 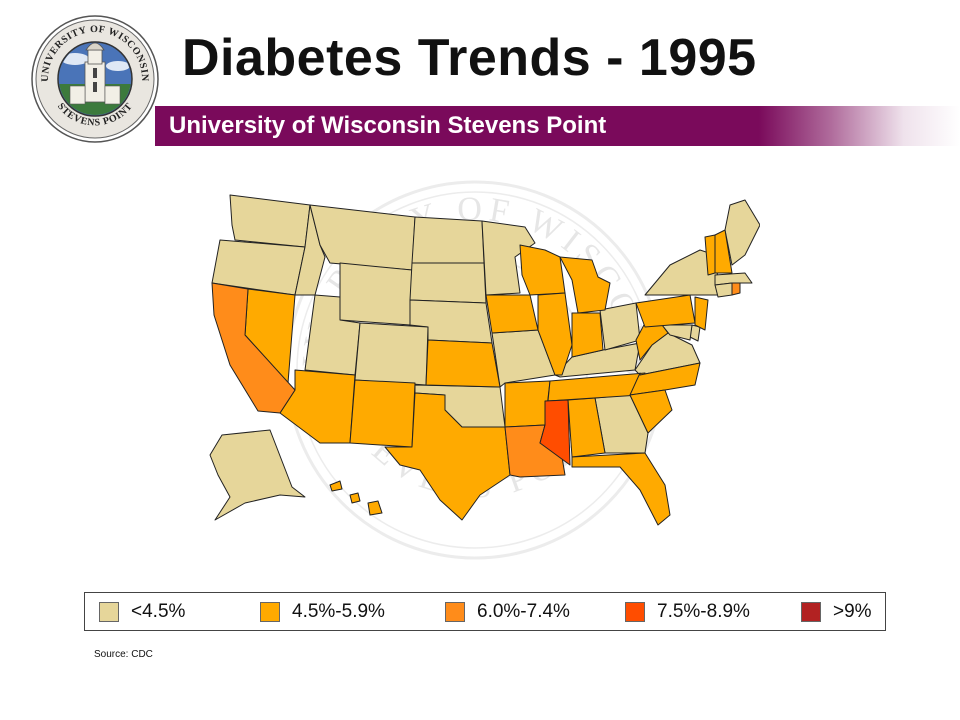 I want to click on state-sd, so click(x=448, y=283).